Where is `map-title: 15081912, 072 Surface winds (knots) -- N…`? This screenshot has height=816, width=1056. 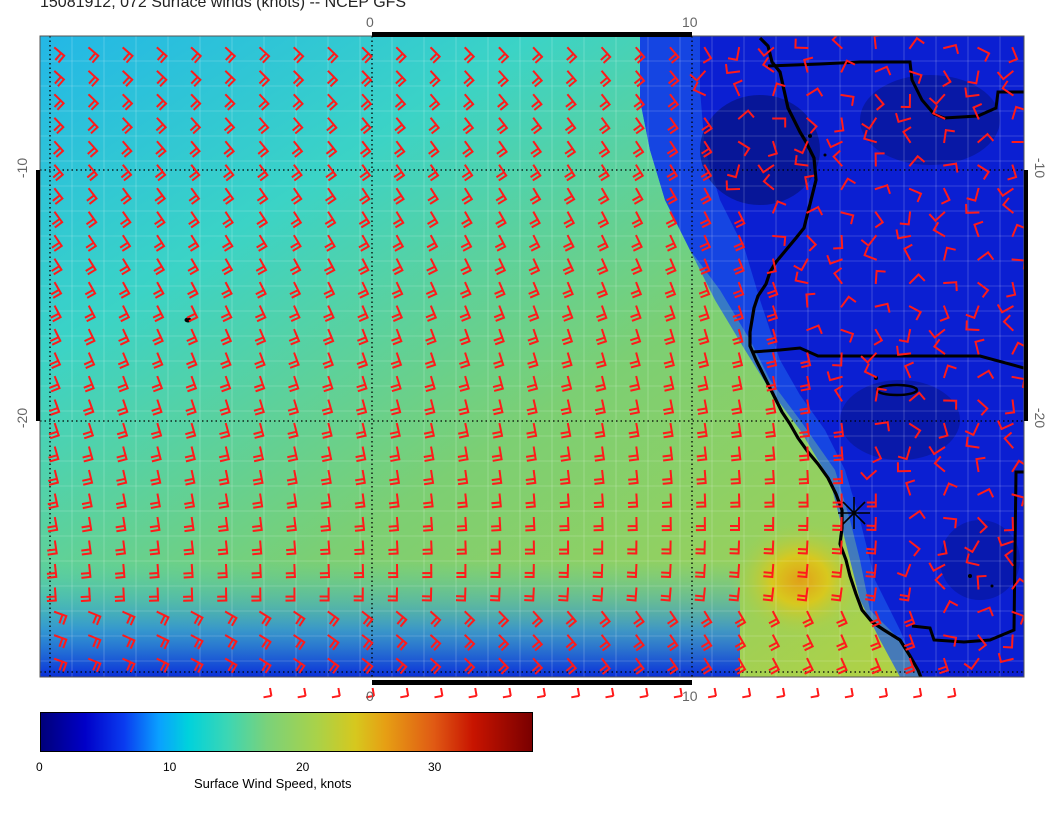
map-title: 15081912, 072 Surface winds (knots) -- N… is located at coordinates (223, 5).